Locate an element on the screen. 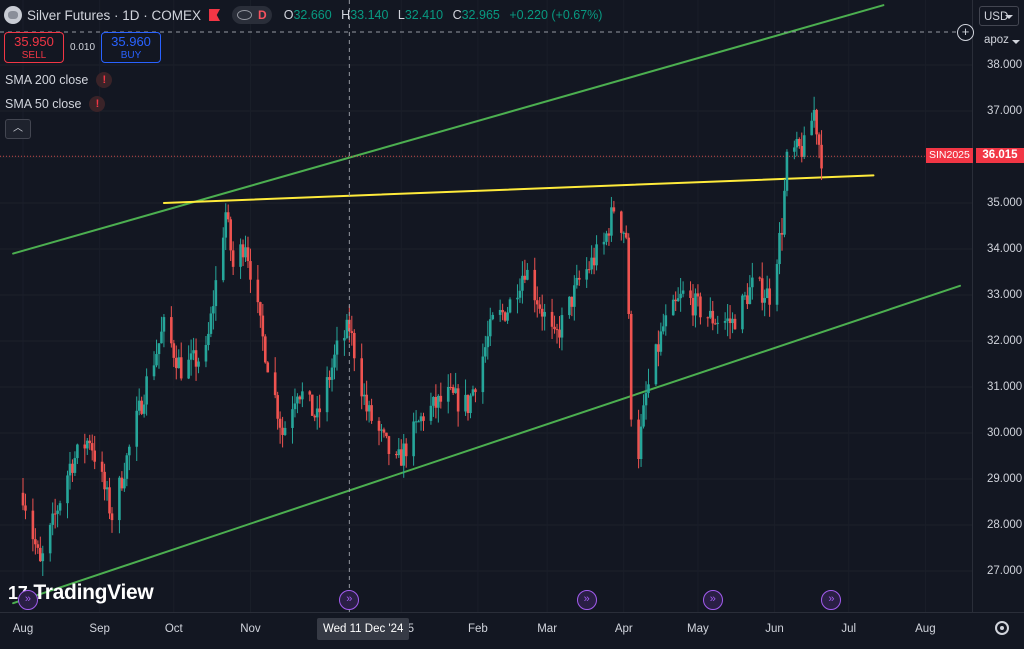 Image resolution: width=1024 pixels, height=649 pixels. add-alert-plus-icon: + is located at coordinates (965, 32).